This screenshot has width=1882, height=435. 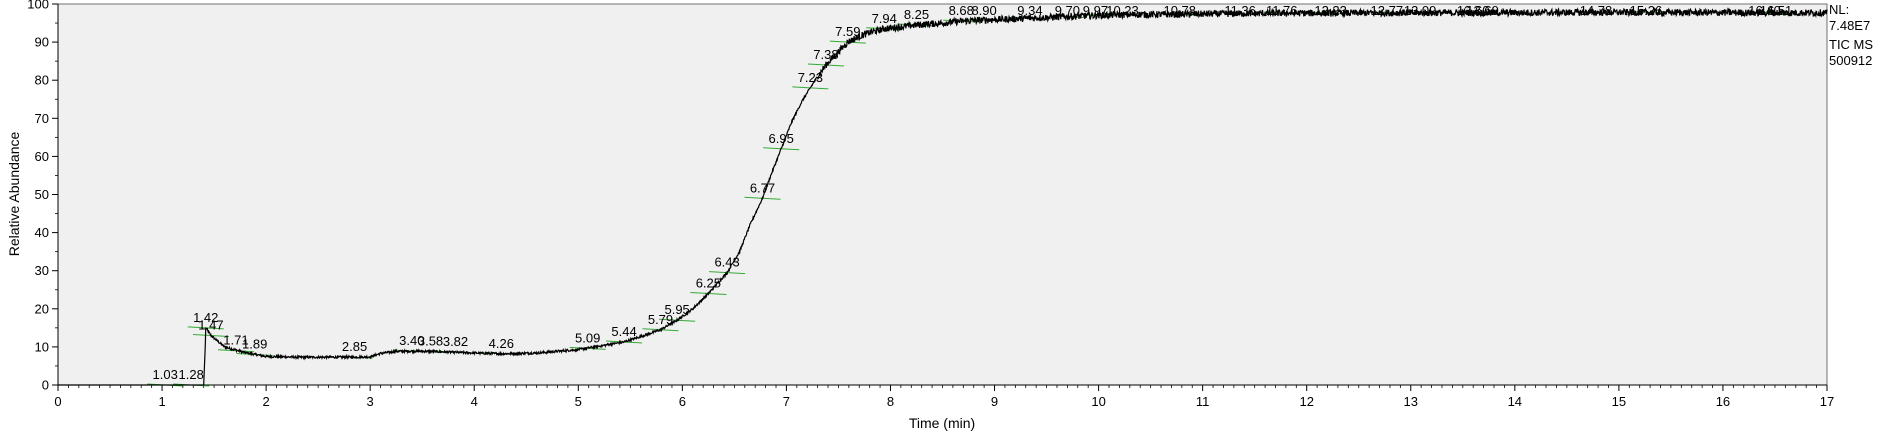 What do you see at coordinates (235, 340) in the screenshot?
I see `peak-label: 1.71` at bounding box center [235, 340].